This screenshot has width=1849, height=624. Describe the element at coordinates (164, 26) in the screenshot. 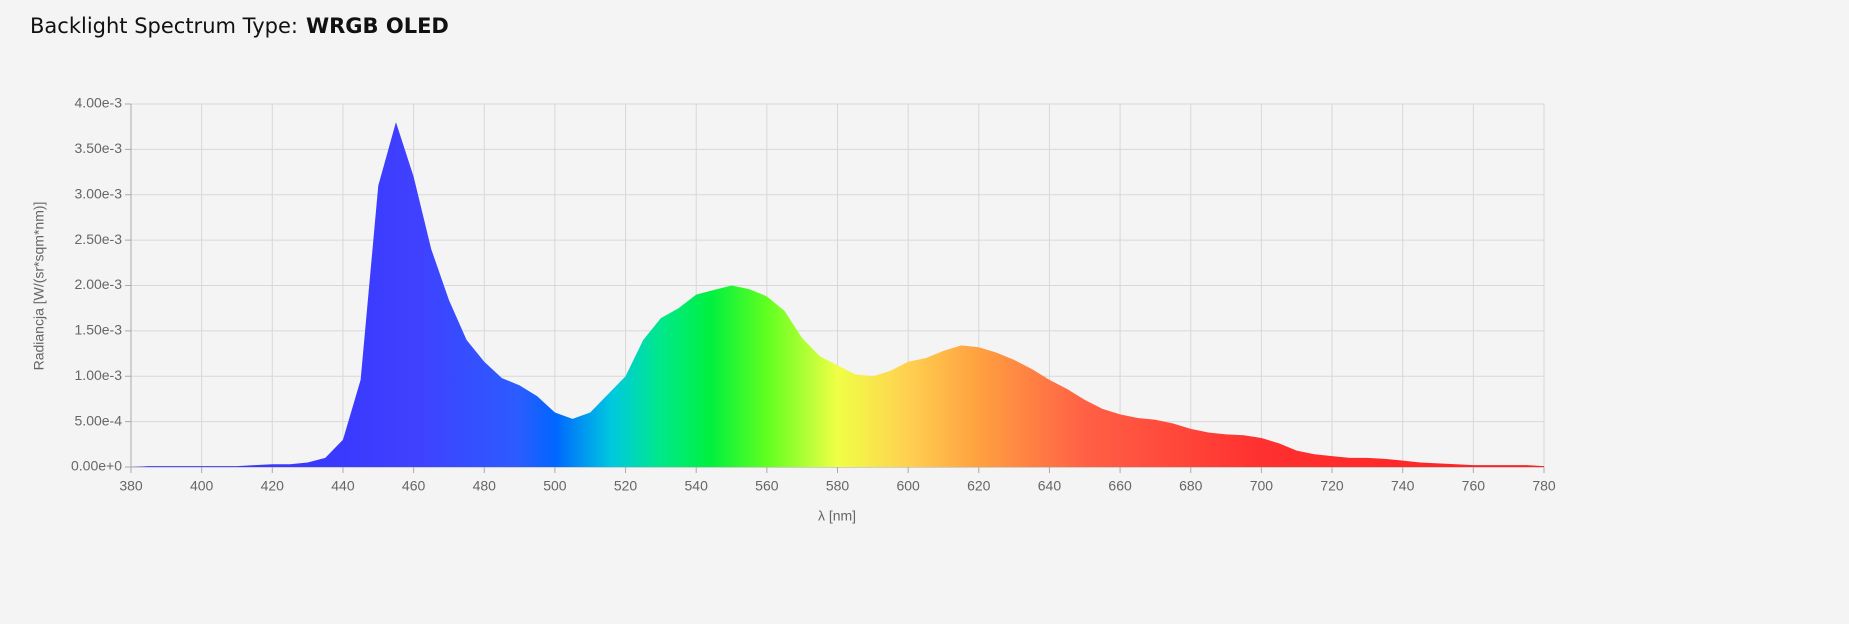

I see `chart-title: Backlight Spectrum Type:` at that location.